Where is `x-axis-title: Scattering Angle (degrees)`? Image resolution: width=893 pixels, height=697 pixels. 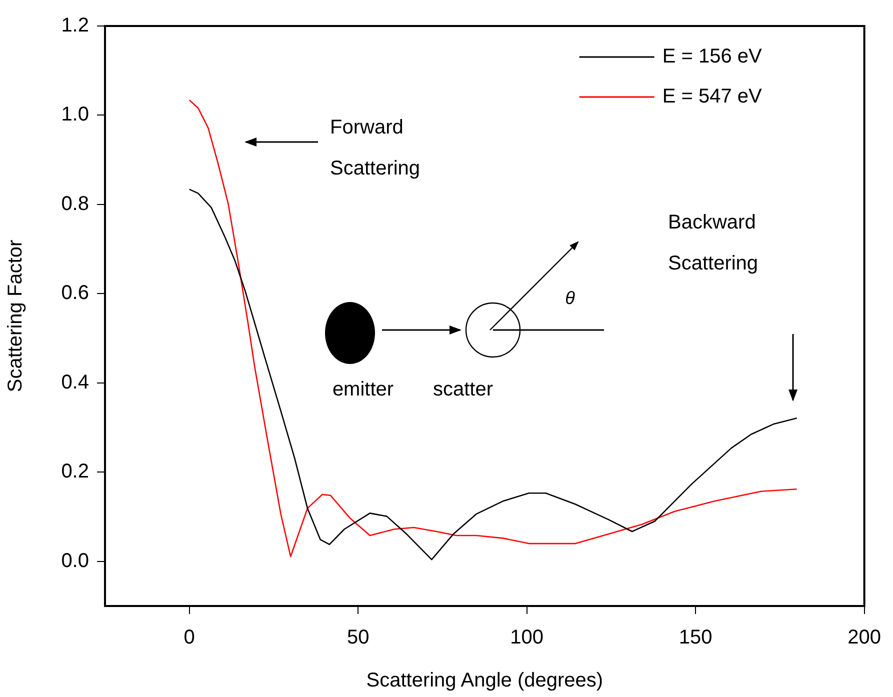
x-axis-title: Scattering Angle (degrees) is located at coordinates (485, 681).